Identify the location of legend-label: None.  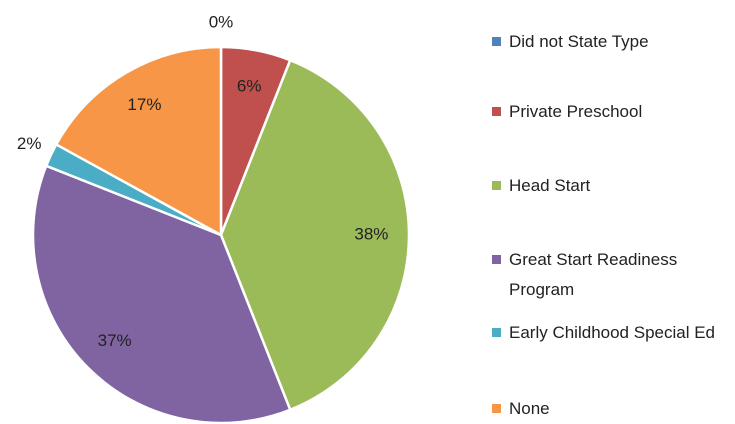
(529, 408).